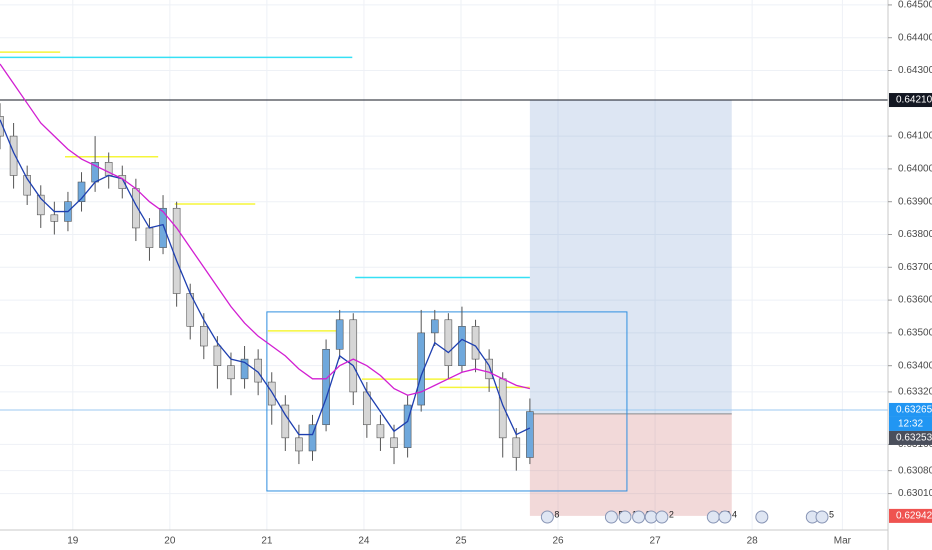 The image size is (932, 550). What do you see at coordinates (267, 541) in the screenshot?
I see `x-tick-label: 21` at bounding box center [267, 541].